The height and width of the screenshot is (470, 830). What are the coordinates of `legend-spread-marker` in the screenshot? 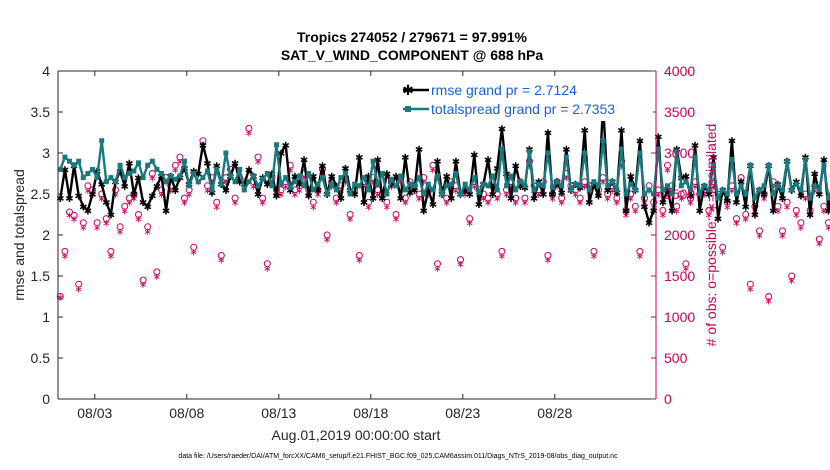 It's located at (408, 109).